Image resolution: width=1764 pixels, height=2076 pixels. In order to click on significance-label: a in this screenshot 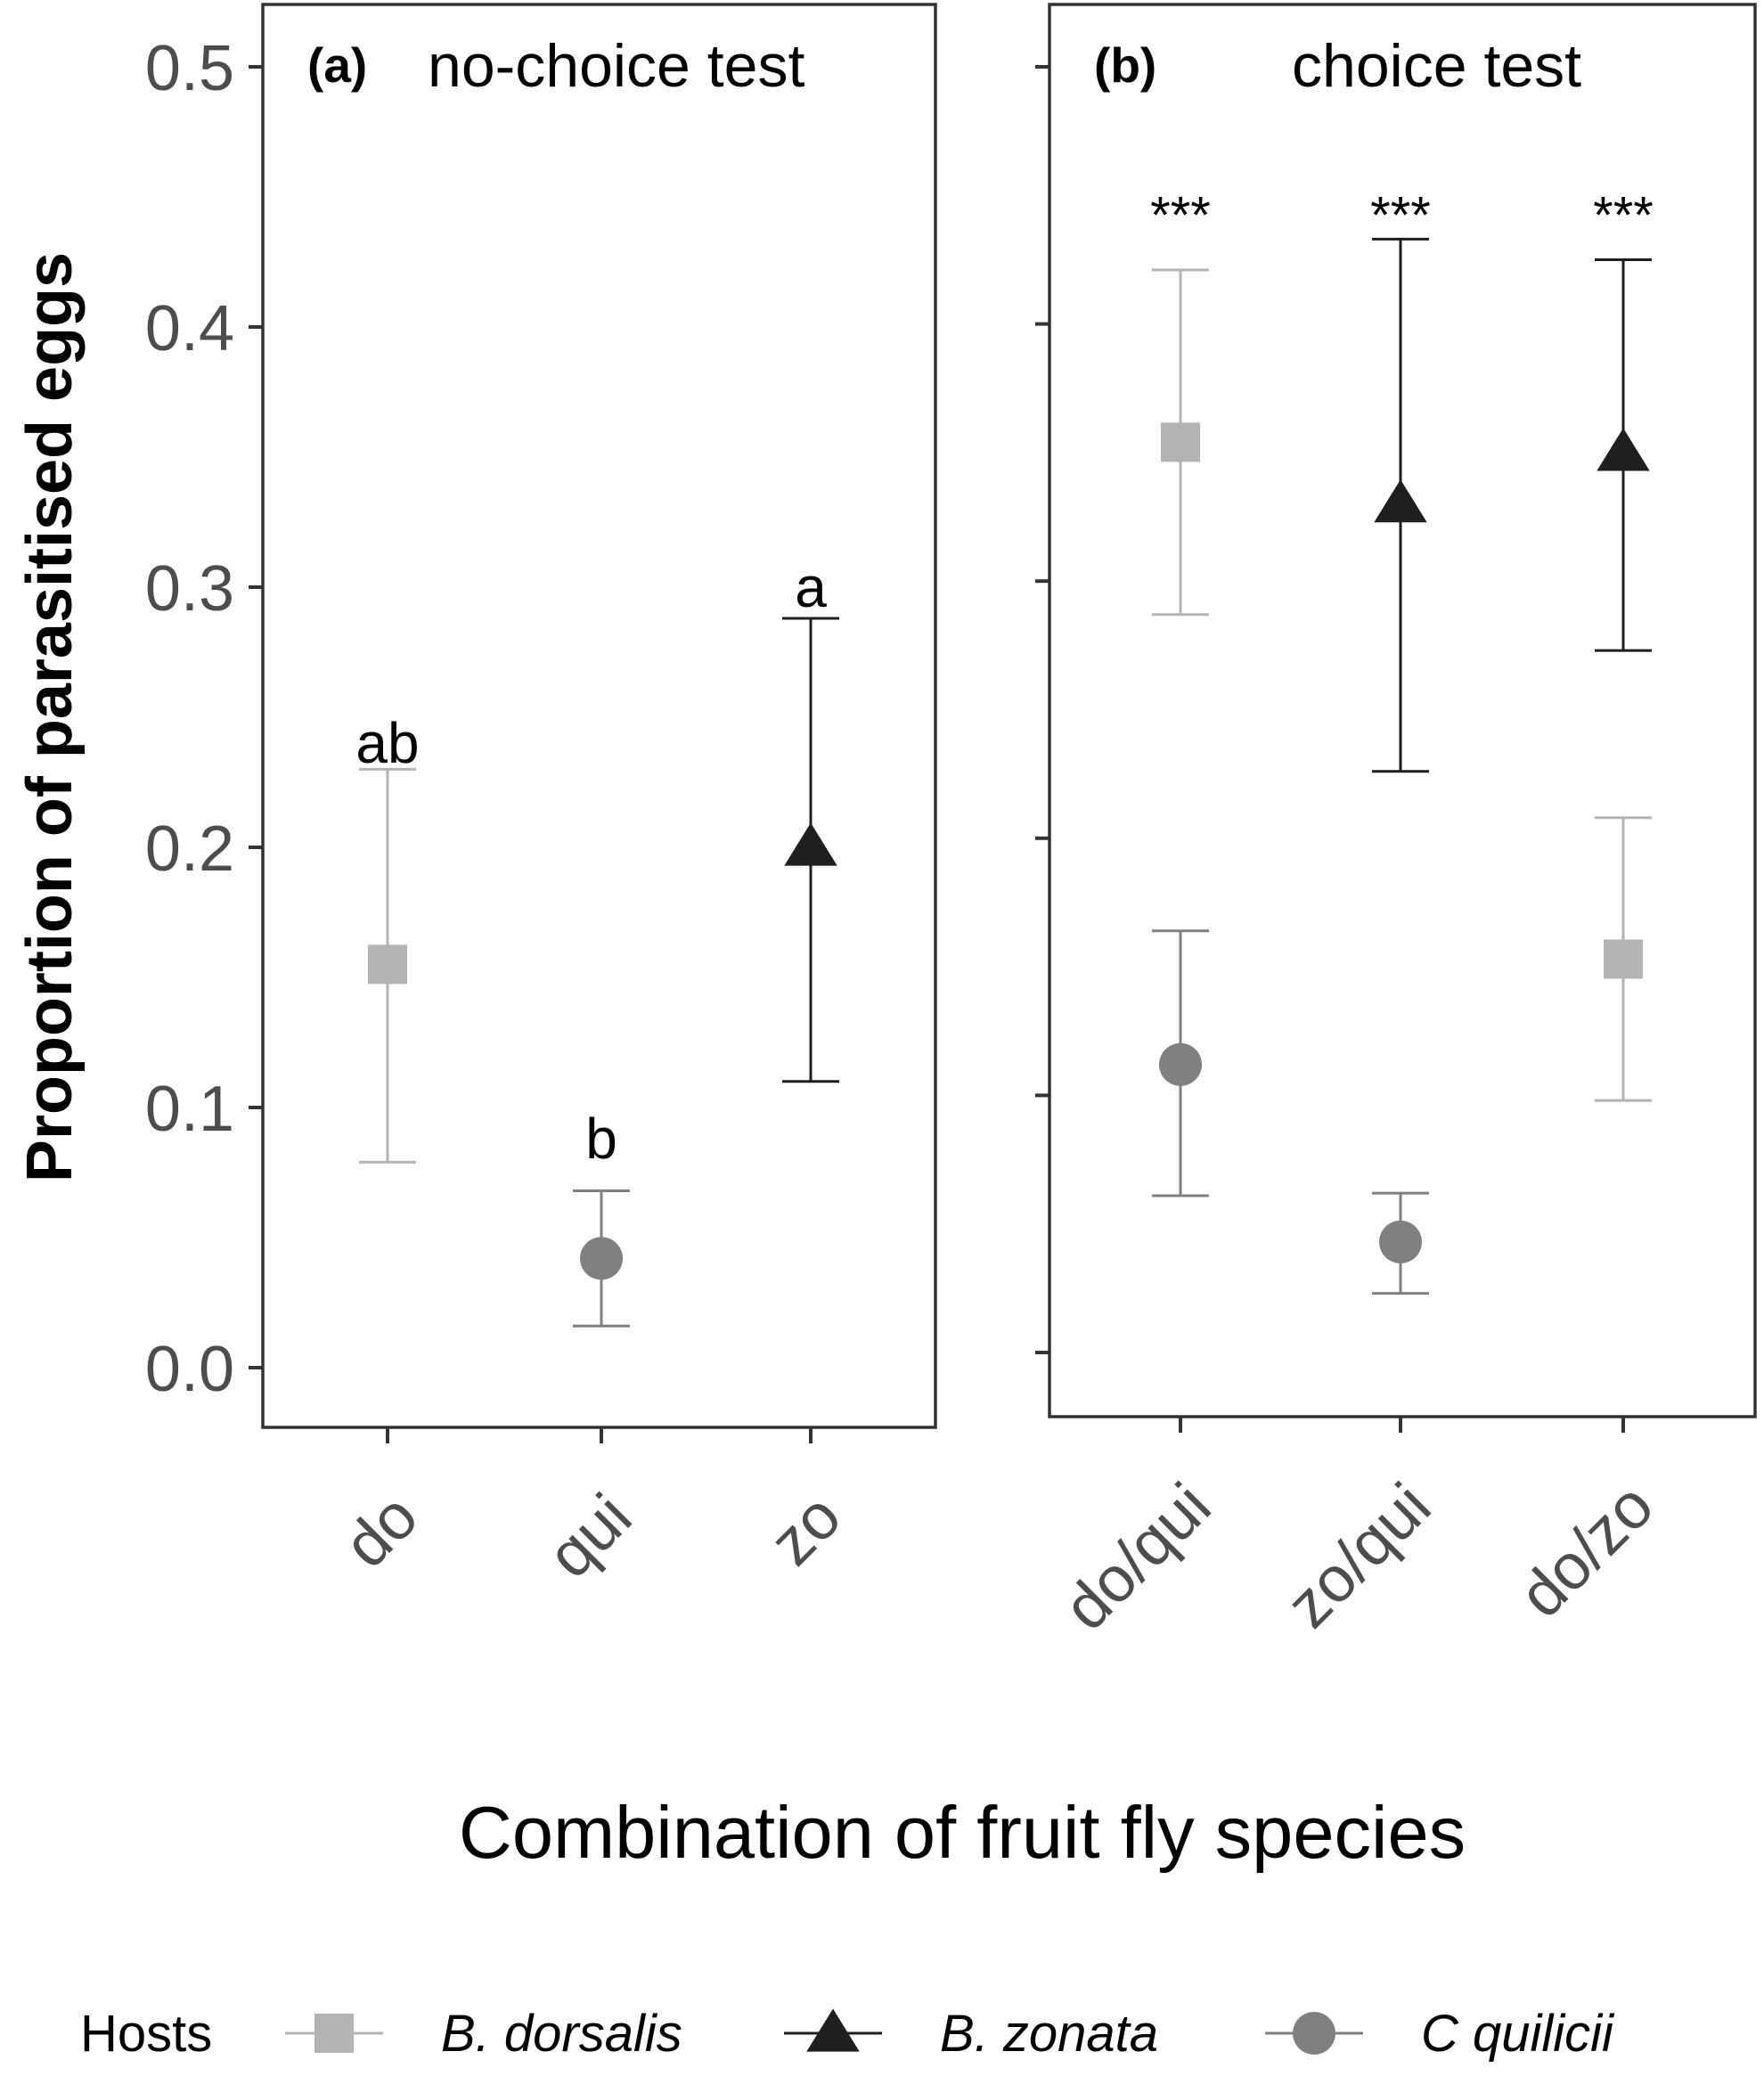, I will do `click(811, 587)`.